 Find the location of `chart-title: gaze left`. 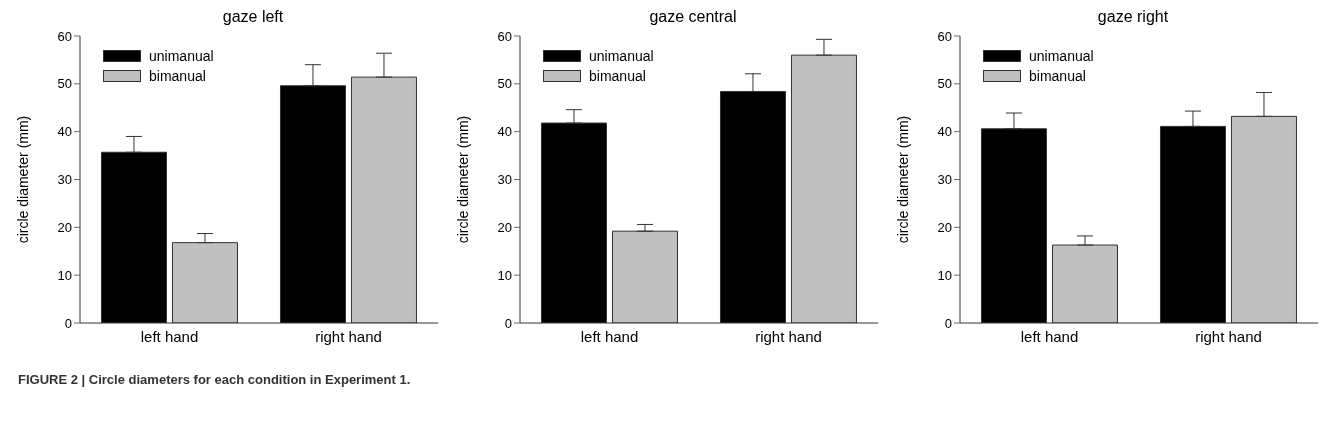

chart-title: gaze left is located at coordinates (253, 17).